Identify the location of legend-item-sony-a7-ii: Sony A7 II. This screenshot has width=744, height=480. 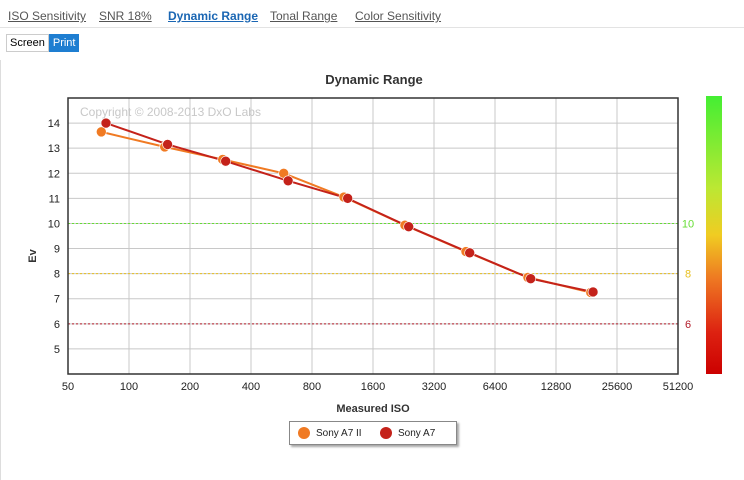
(330, 433).